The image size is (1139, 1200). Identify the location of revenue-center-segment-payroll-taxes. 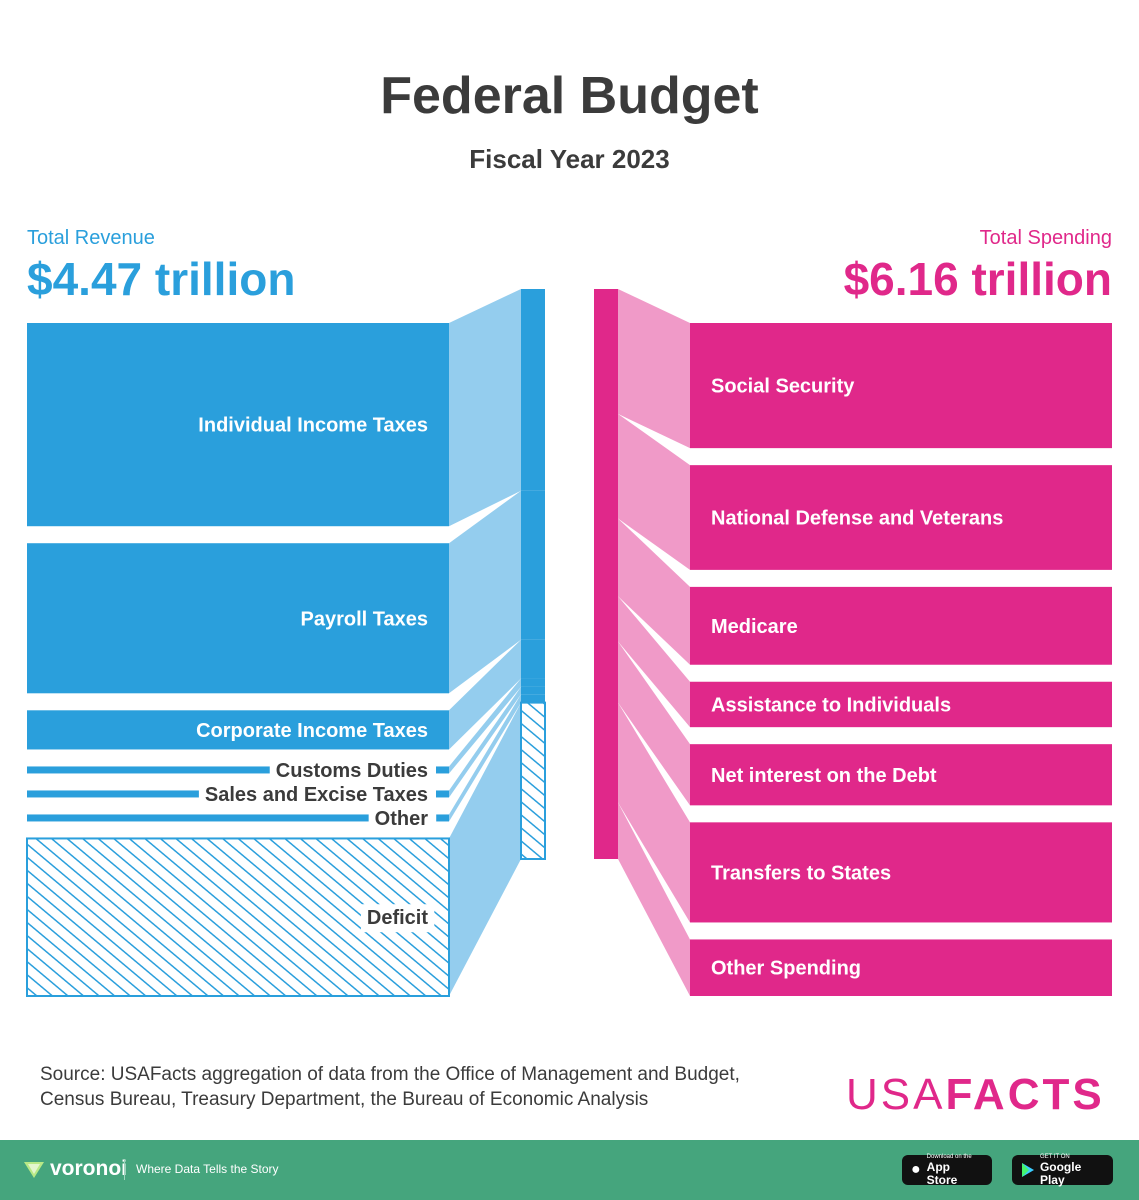
(533, 565).